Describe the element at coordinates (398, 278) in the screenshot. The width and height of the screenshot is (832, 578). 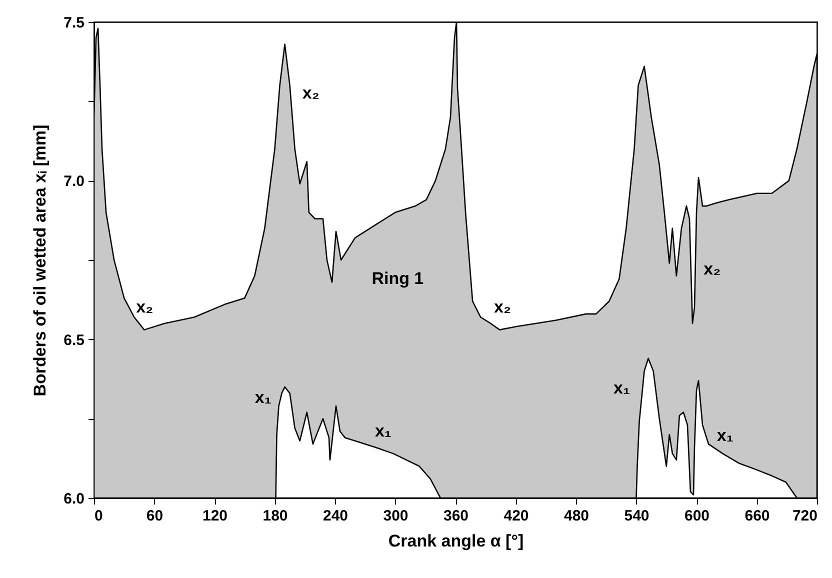
I see `annotation: Ring 1` at that location.